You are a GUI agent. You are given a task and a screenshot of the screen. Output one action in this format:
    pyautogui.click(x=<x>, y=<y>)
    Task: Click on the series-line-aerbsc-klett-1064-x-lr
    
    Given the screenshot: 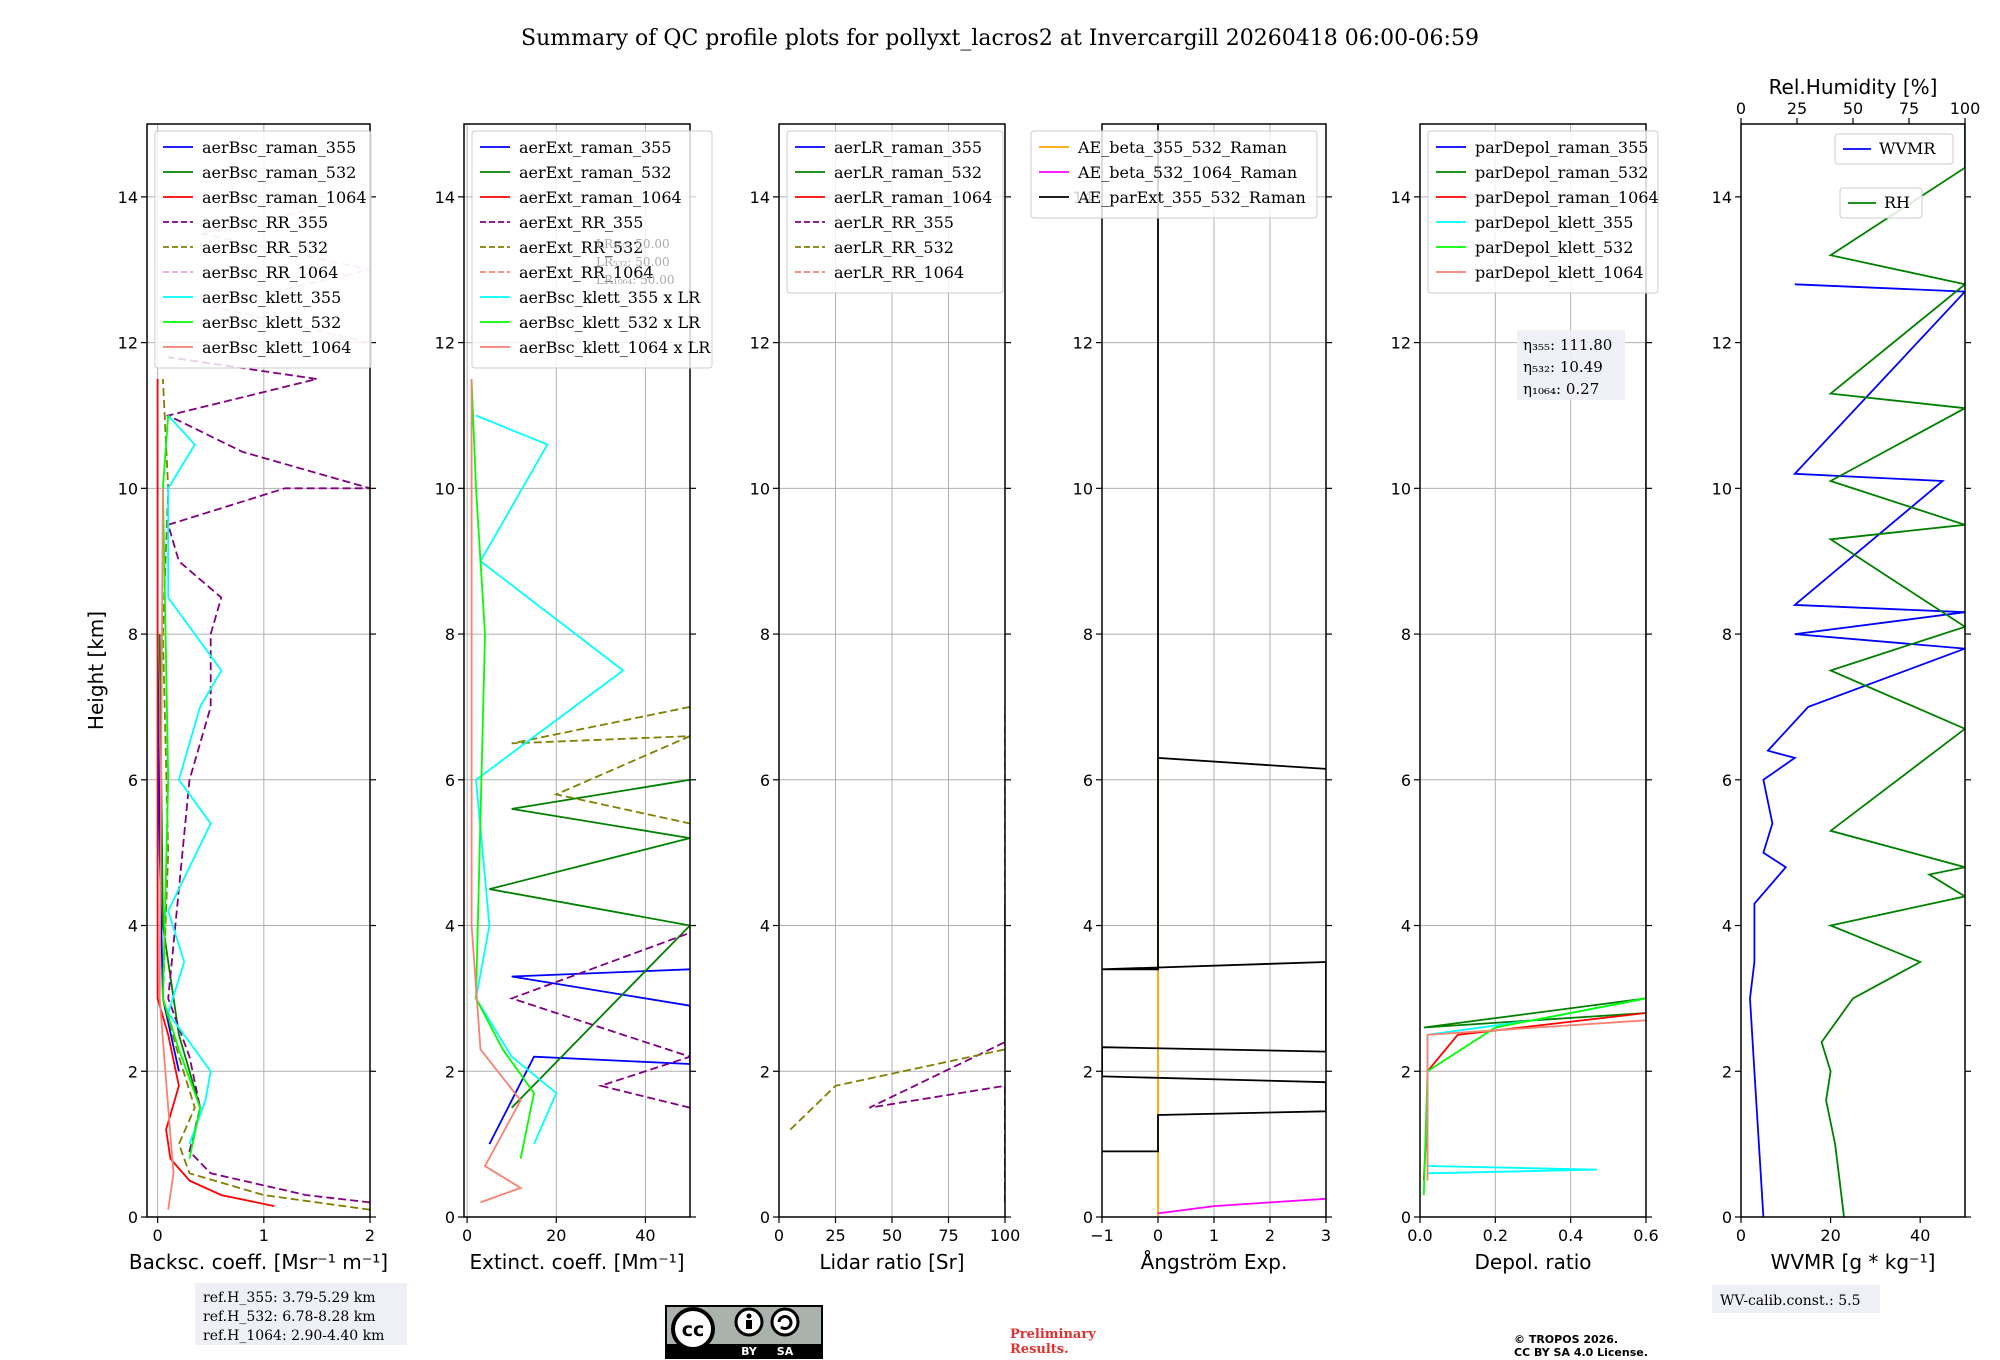 What is the action you would take?
    pyautogui.click(x=496, y=791)
    